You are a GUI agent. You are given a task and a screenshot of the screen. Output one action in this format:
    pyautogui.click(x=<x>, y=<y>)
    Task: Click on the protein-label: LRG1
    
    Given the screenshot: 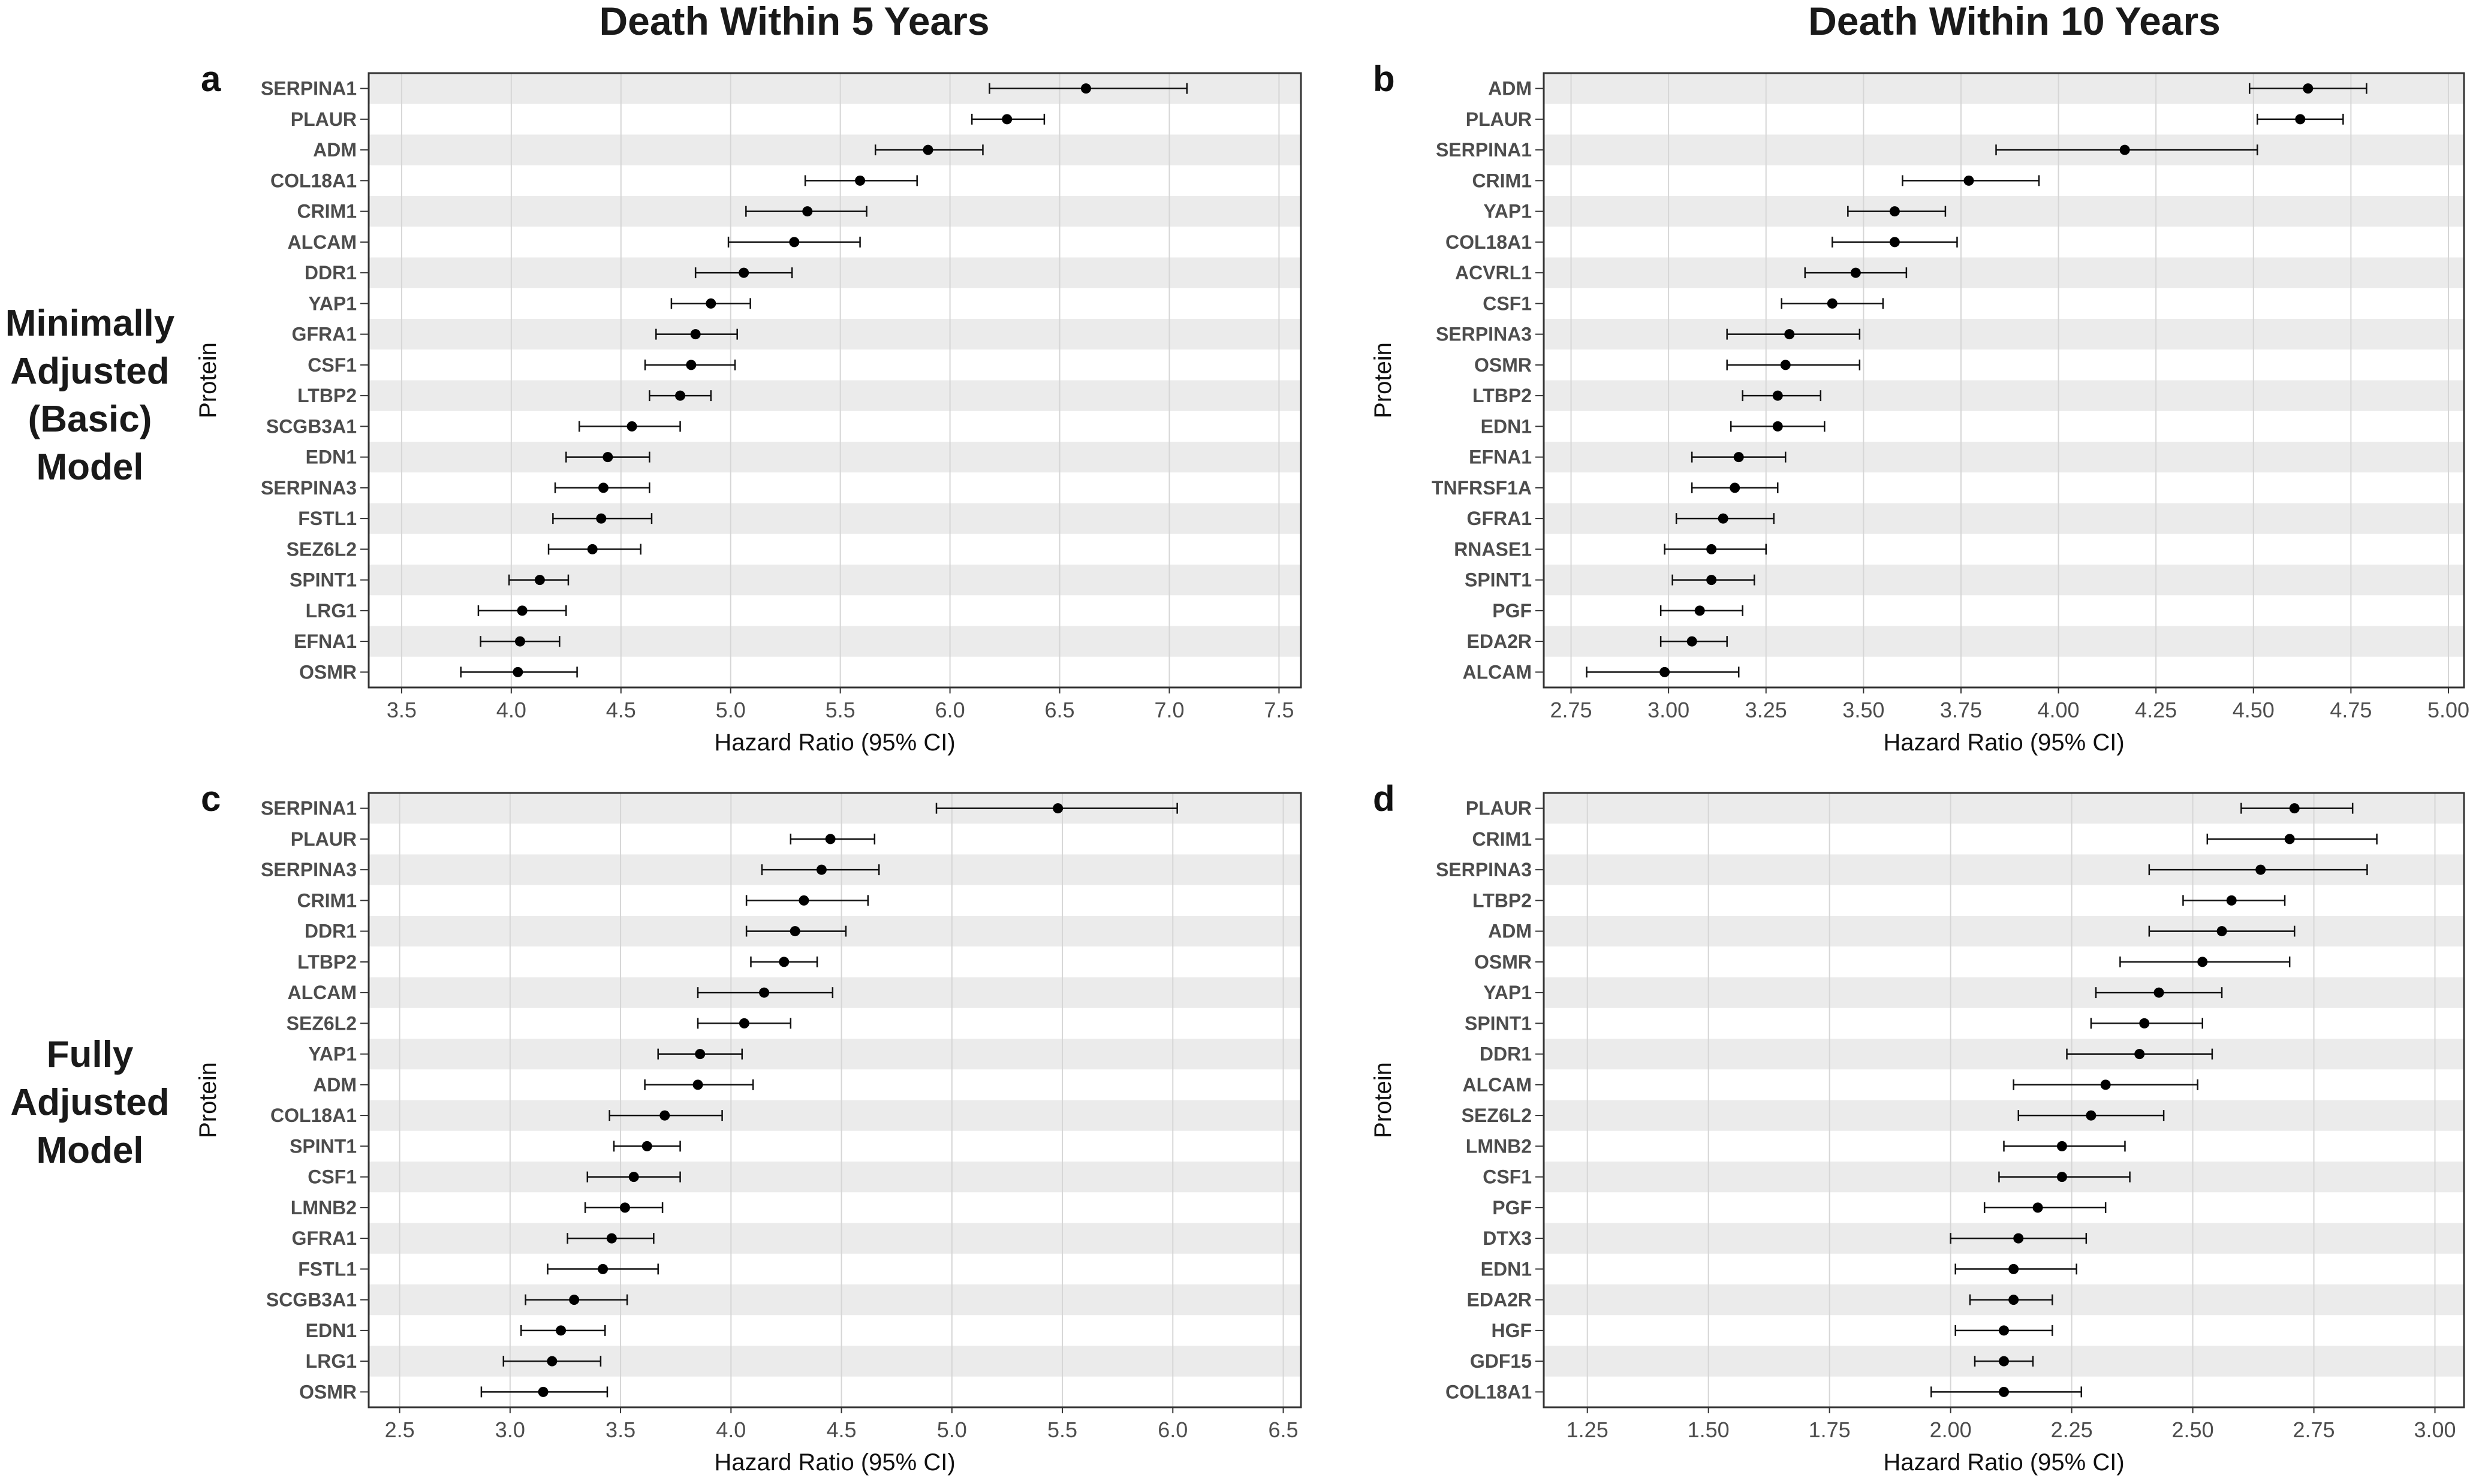 What is the action you would take?
    pyautogui.click(x=331, y=1361)
    